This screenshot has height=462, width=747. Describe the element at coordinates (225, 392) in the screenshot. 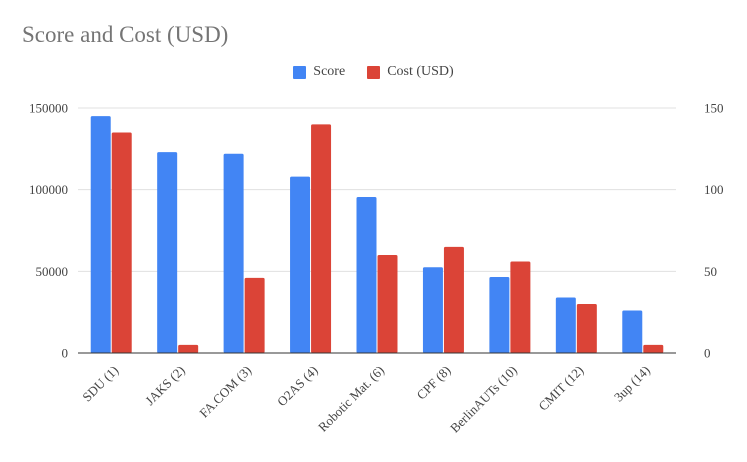

I see `x-tick-label: FA.COM (3)` at that location.